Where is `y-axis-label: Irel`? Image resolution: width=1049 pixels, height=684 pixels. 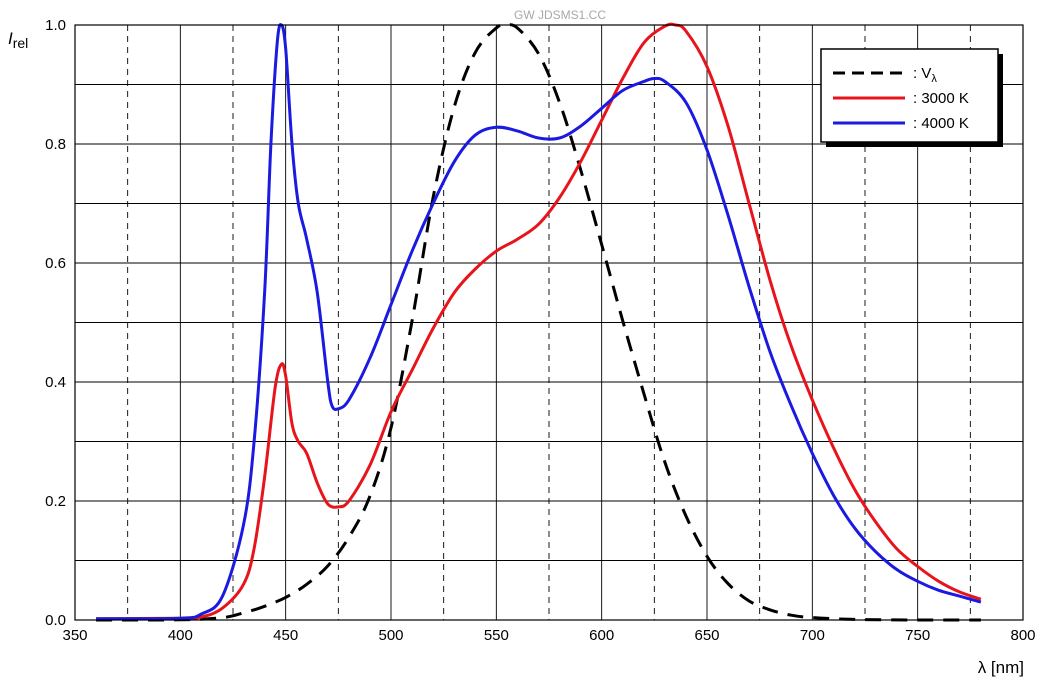
y-axis-label: Irel is located at coordinates (18, 40).